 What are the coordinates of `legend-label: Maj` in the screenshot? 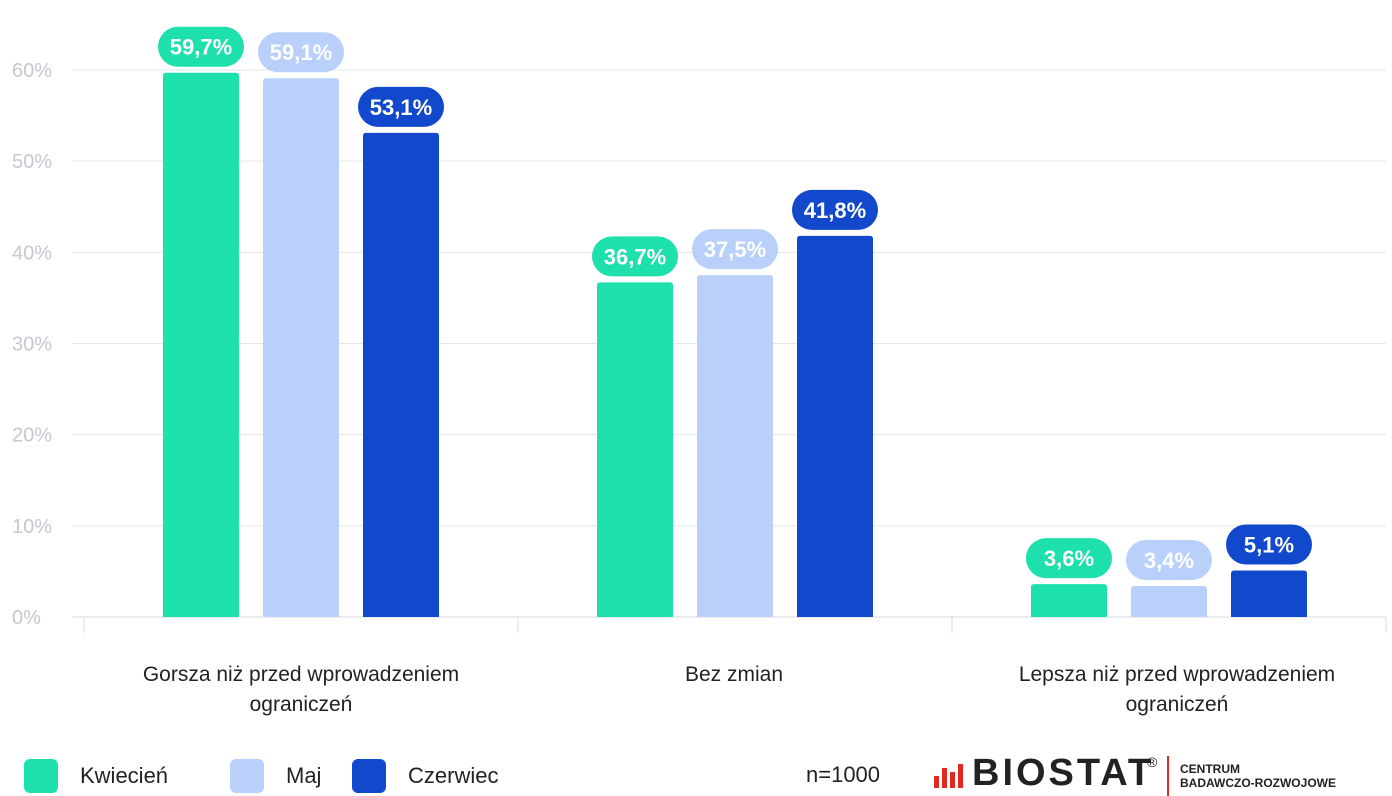 It's located at (304, 775).